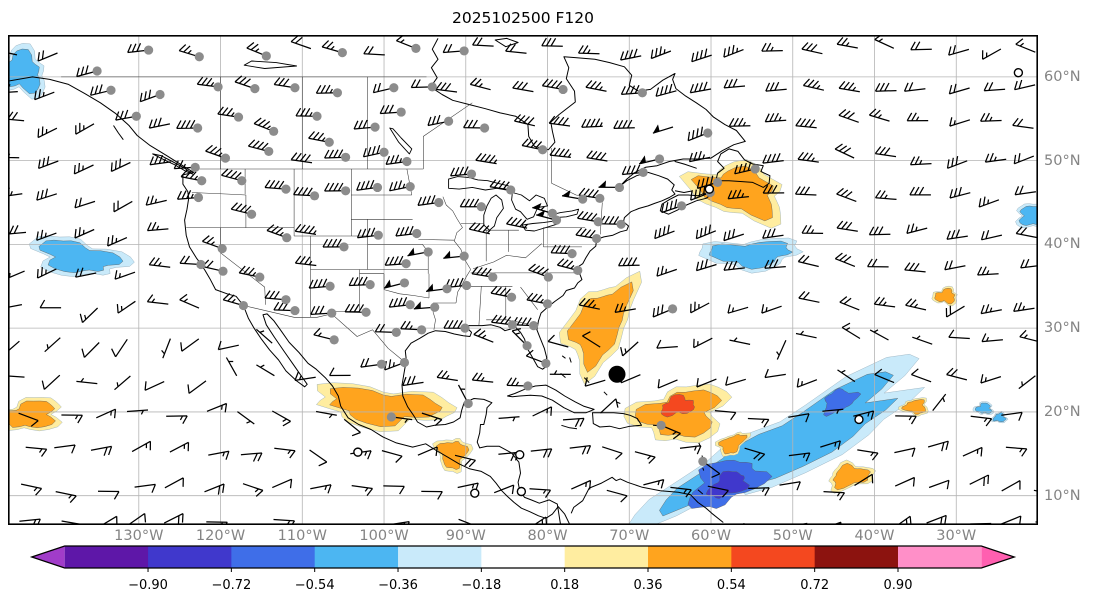 The height and width of the screenshot is (615, 1105). What do you see at coordinates (523, 18) in the screenshot?
I see `chart-title: 2025102500 F120` at bounding box center [523, 18].